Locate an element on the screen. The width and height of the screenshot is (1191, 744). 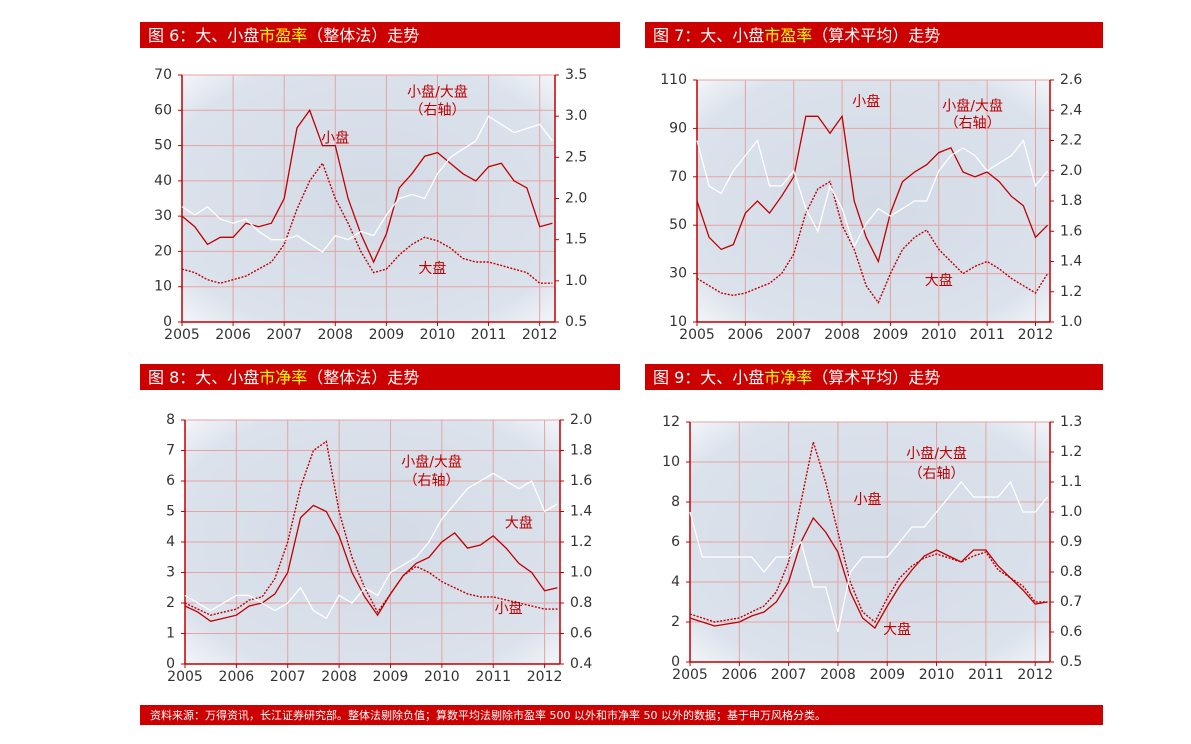
y2-tick-label: 3.0 is located at coordinates (576, 116).